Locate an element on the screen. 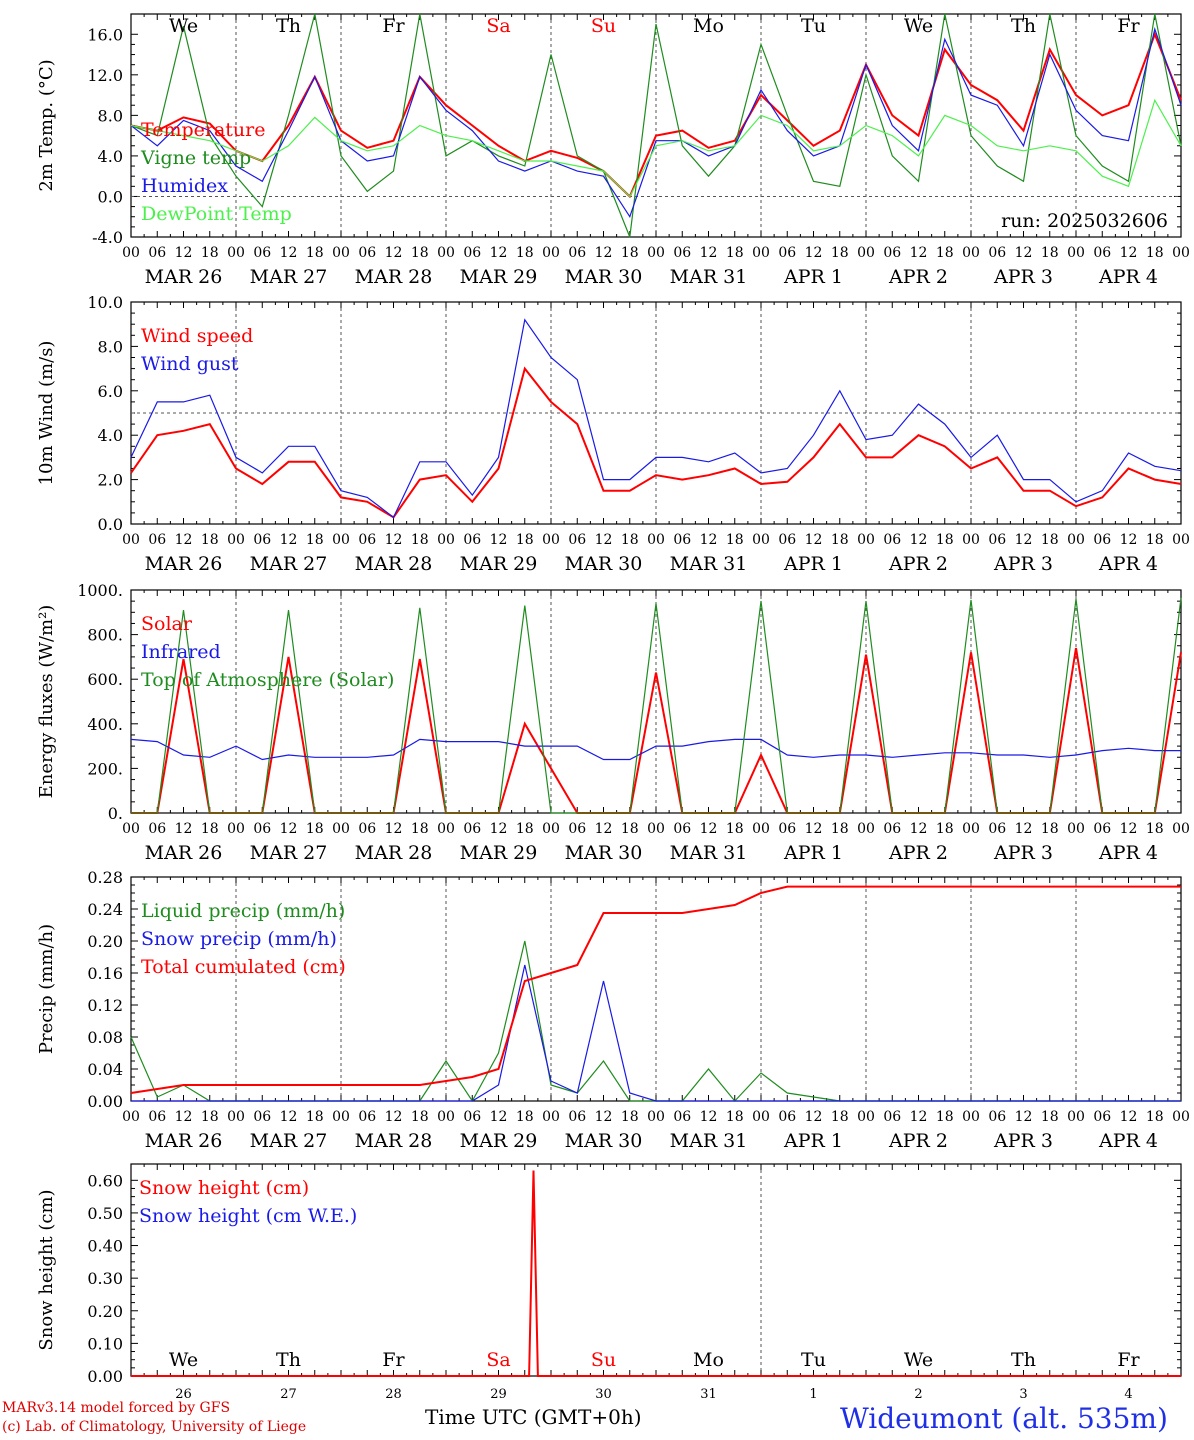 This screenshot has height=1440, width=1194. y-tick-label: 0.00 is located at coordinates (105, 1376).